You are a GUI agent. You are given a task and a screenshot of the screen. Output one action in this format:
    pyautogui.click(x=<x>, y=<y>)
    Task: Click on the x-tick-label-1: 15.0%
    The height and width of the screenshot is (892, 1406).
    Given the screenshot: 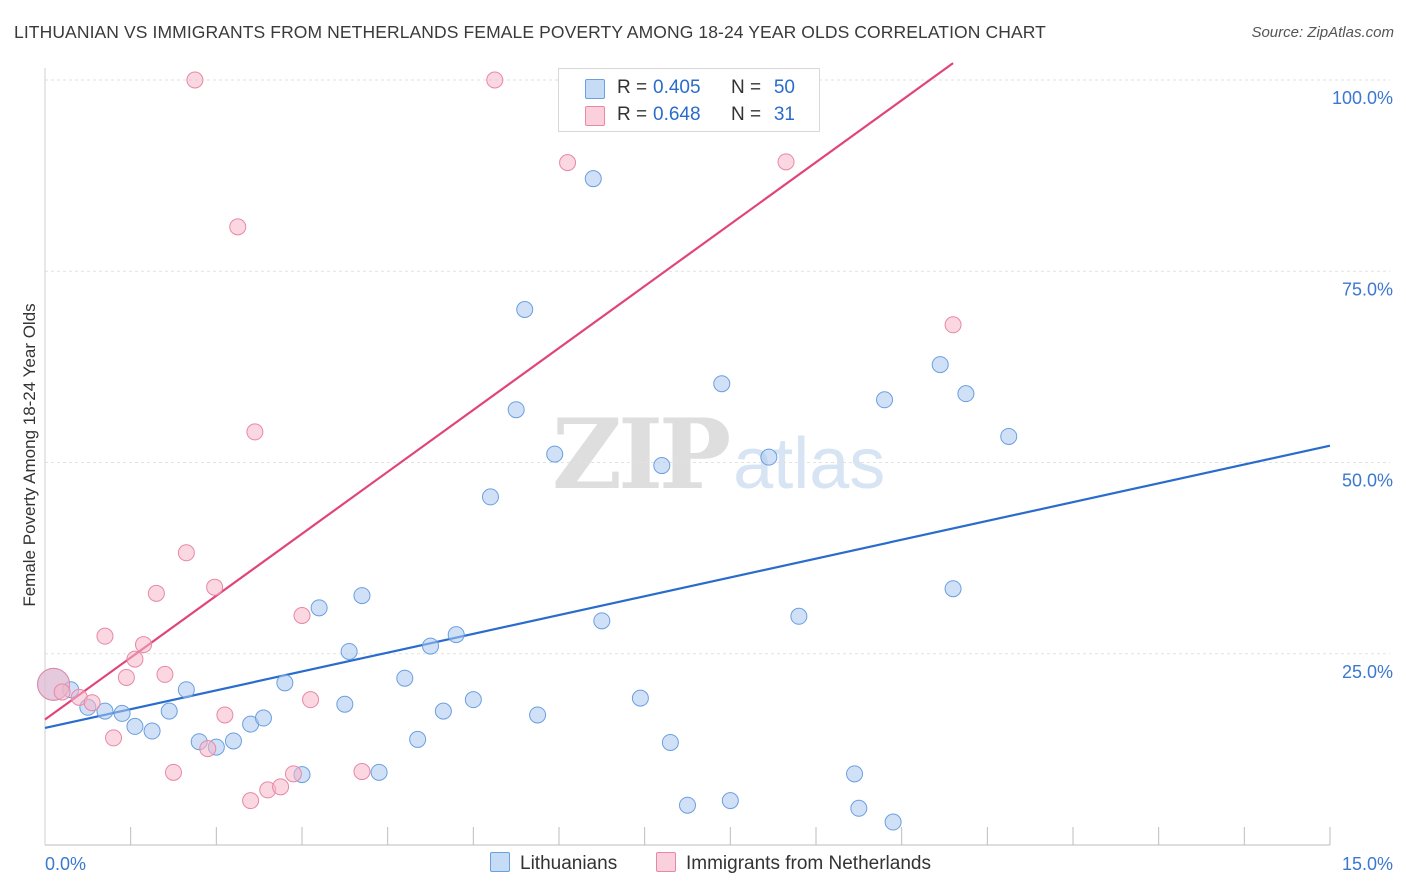 What is the action you would take?
    pyautogui.click(x=1367, y=864)
    